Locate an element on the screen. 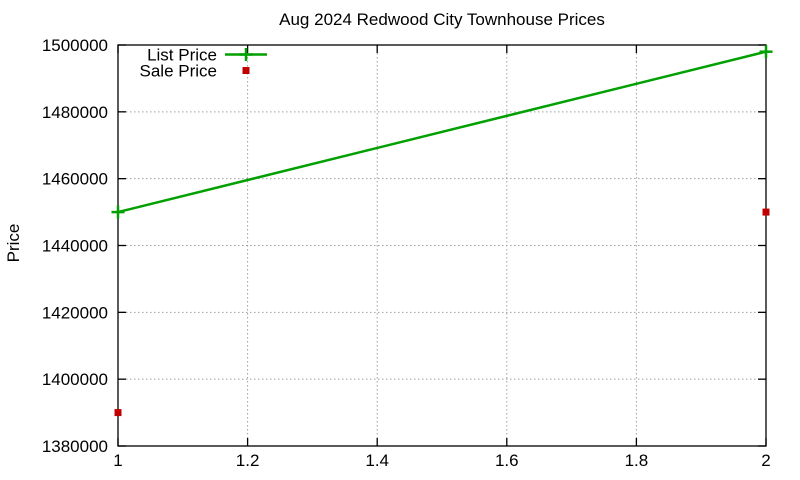  y-axis-tick-label: 1440000 is located at coordinates (75, 246).